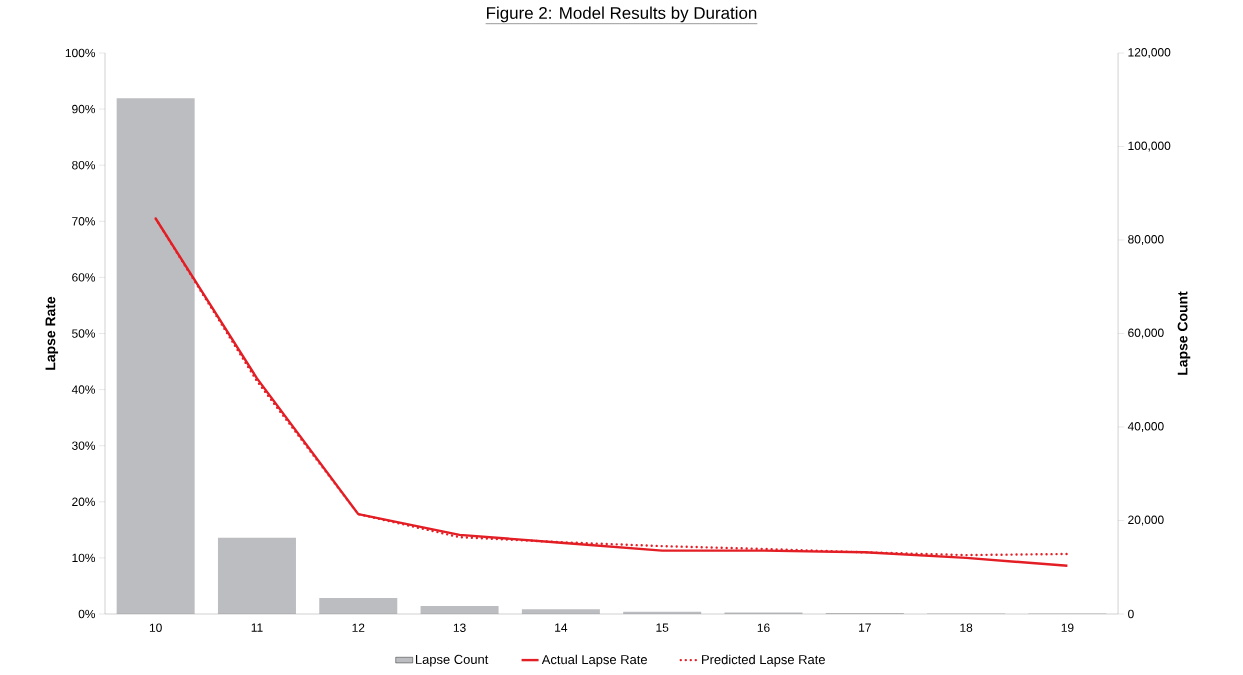  What do you see at coordinates (1184, 333) in the screenshot?
I see `y2-axis-title: Lapse Count` at bounding box center [1184, 333].